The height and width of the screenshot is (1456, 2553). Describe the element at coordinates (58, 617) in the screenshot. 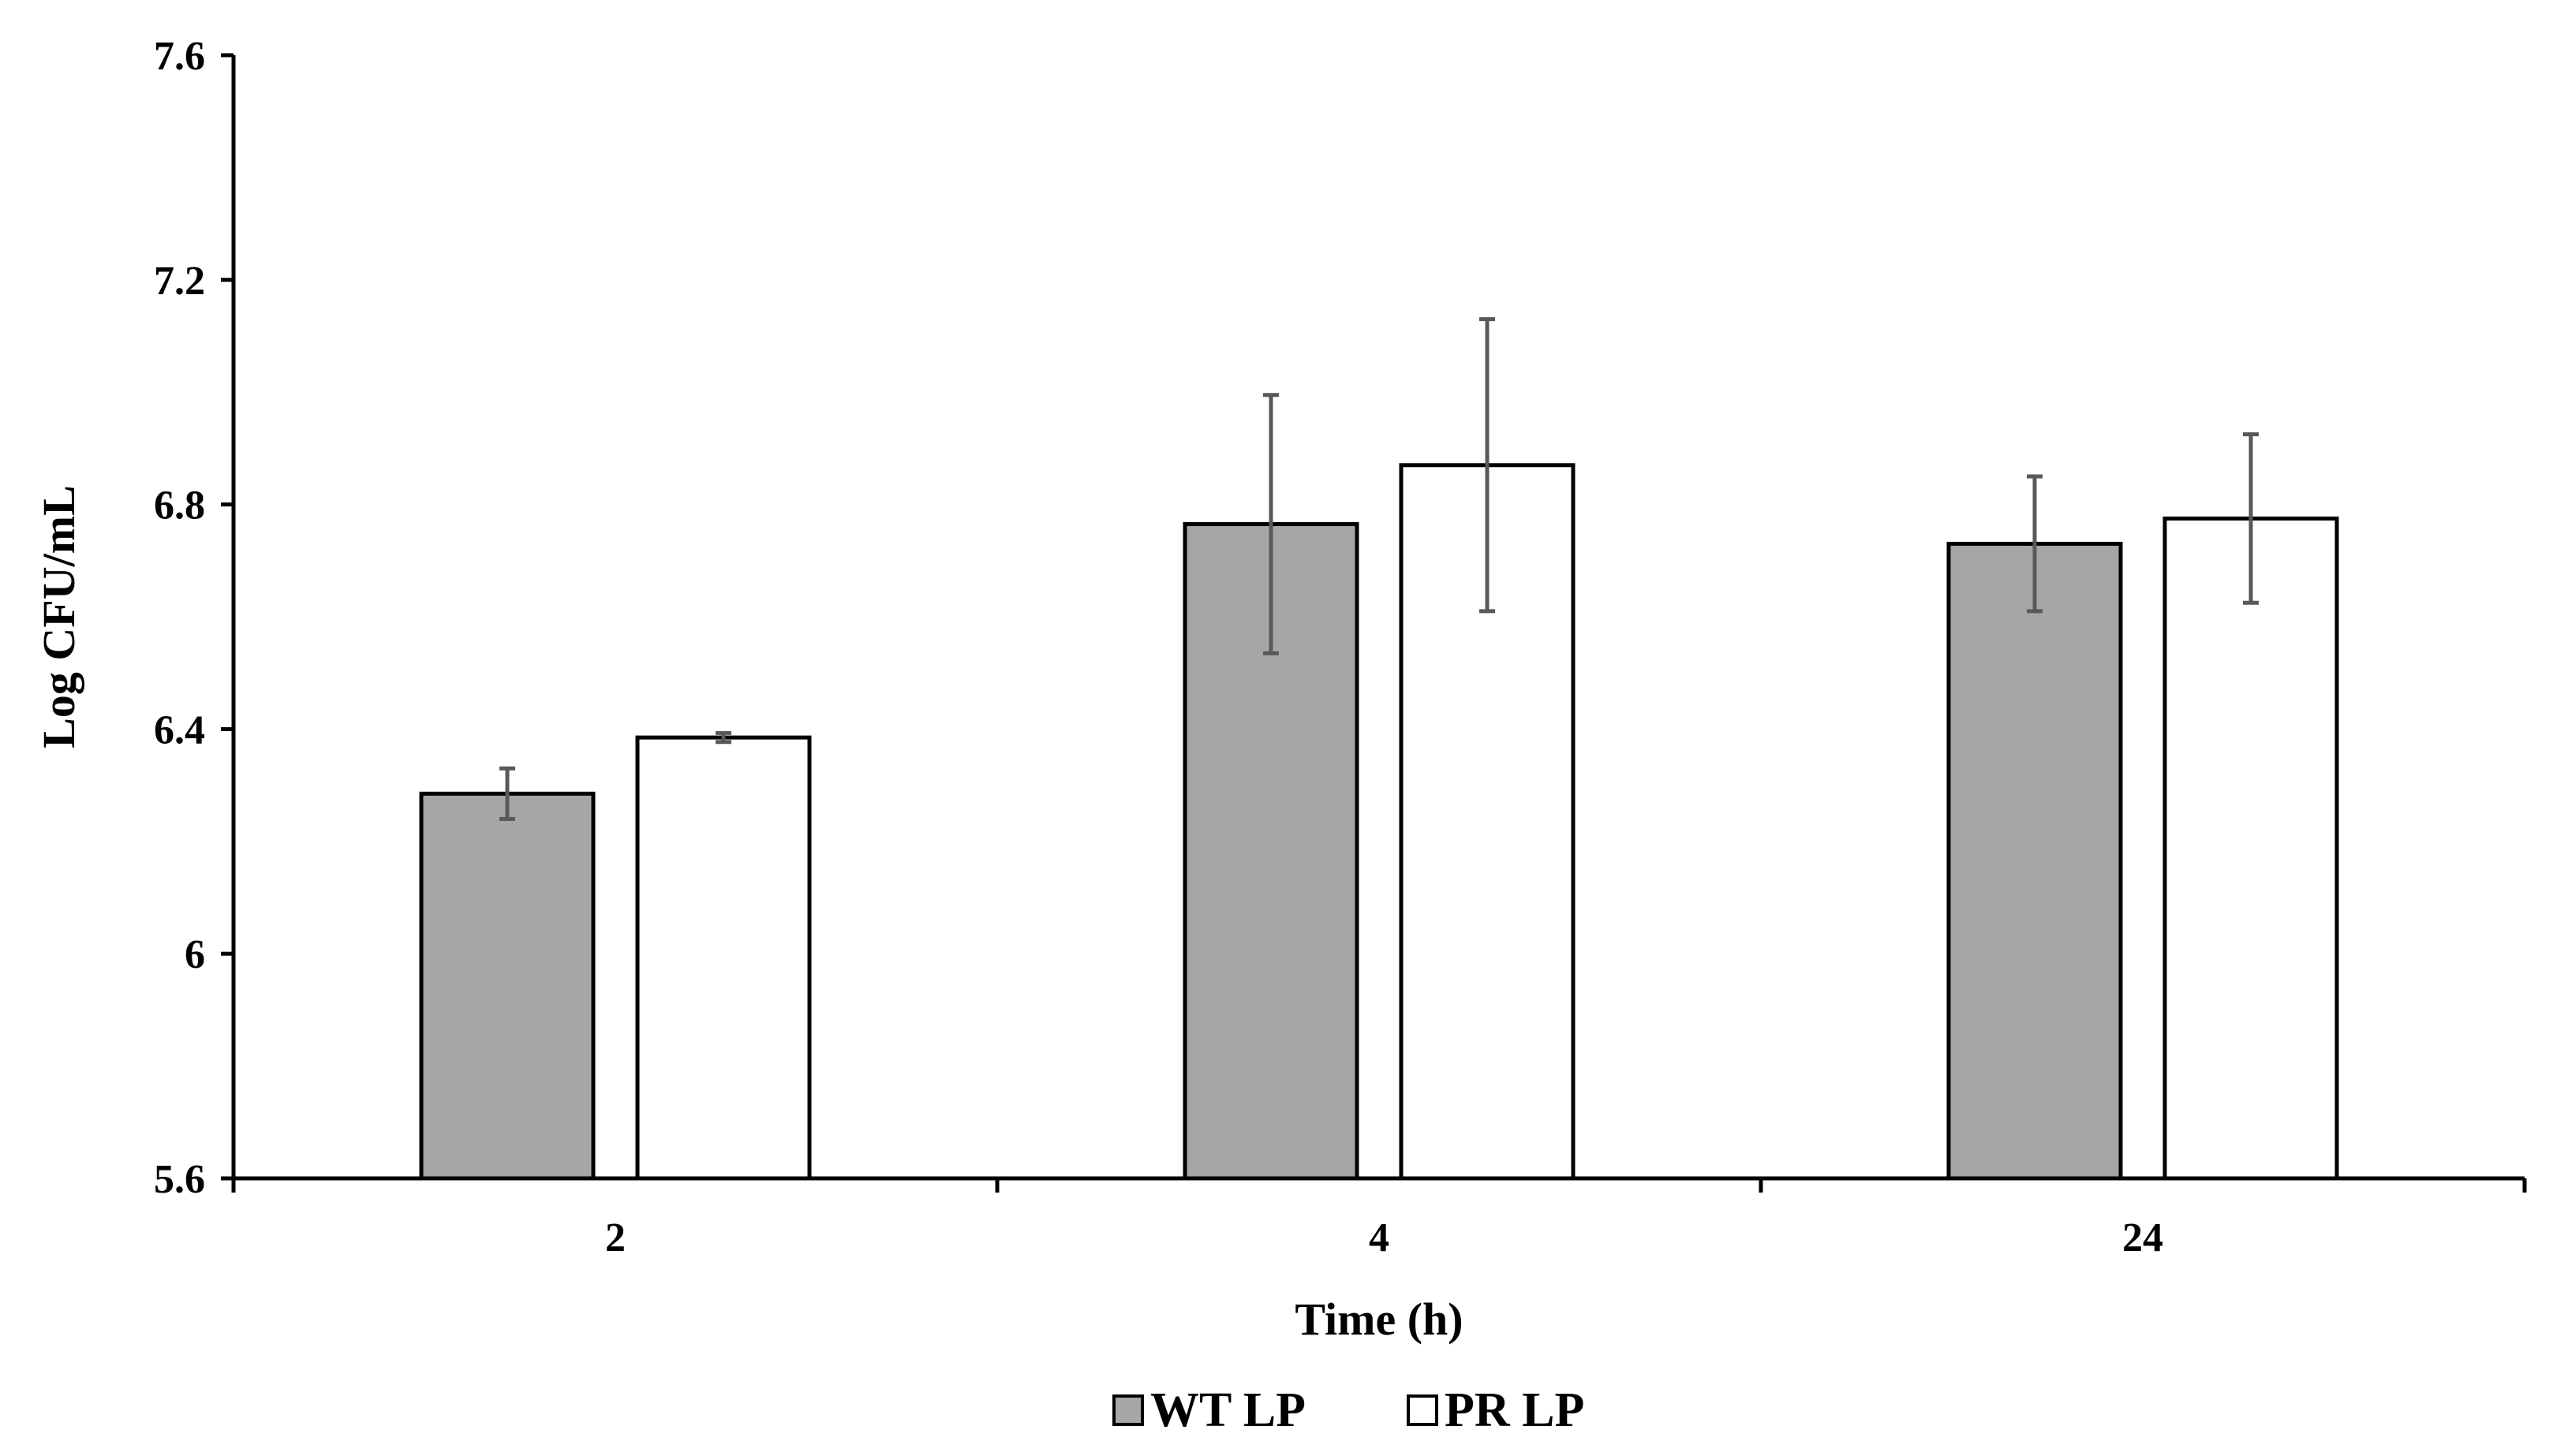

I see `y-axis-title: Log CFU/mL` at that location.